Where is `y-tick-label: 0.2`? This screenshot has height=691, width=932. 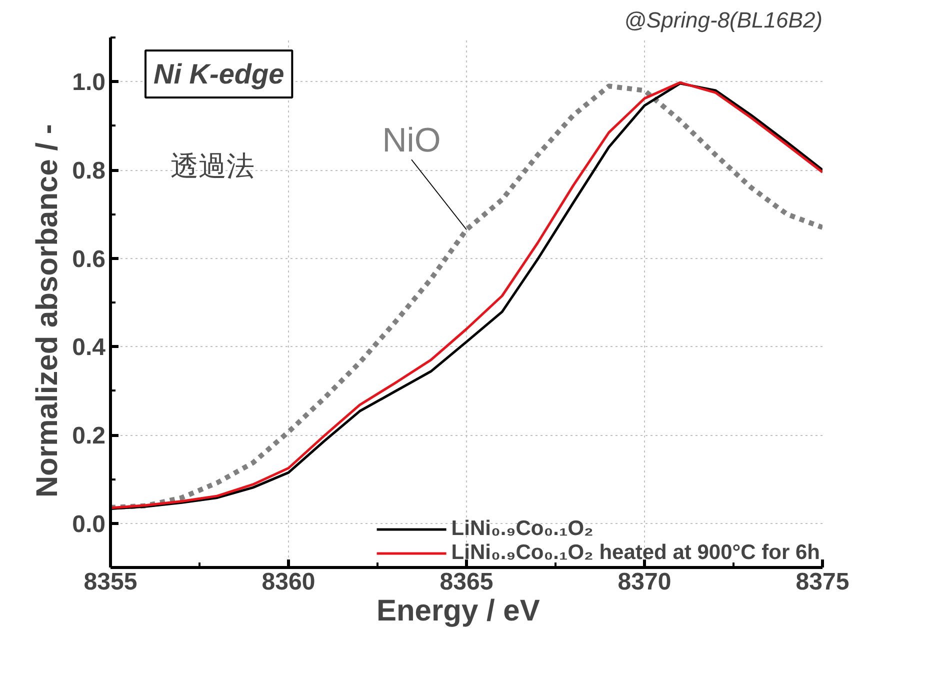
y-tick-label: 0.2 is located at coordinates (89, 436).